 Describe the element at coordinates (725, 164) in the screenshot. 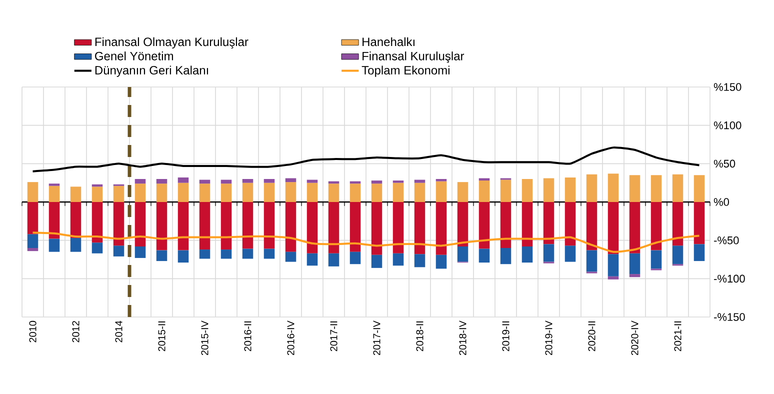

I see `y-tick-label: %50` at that location.